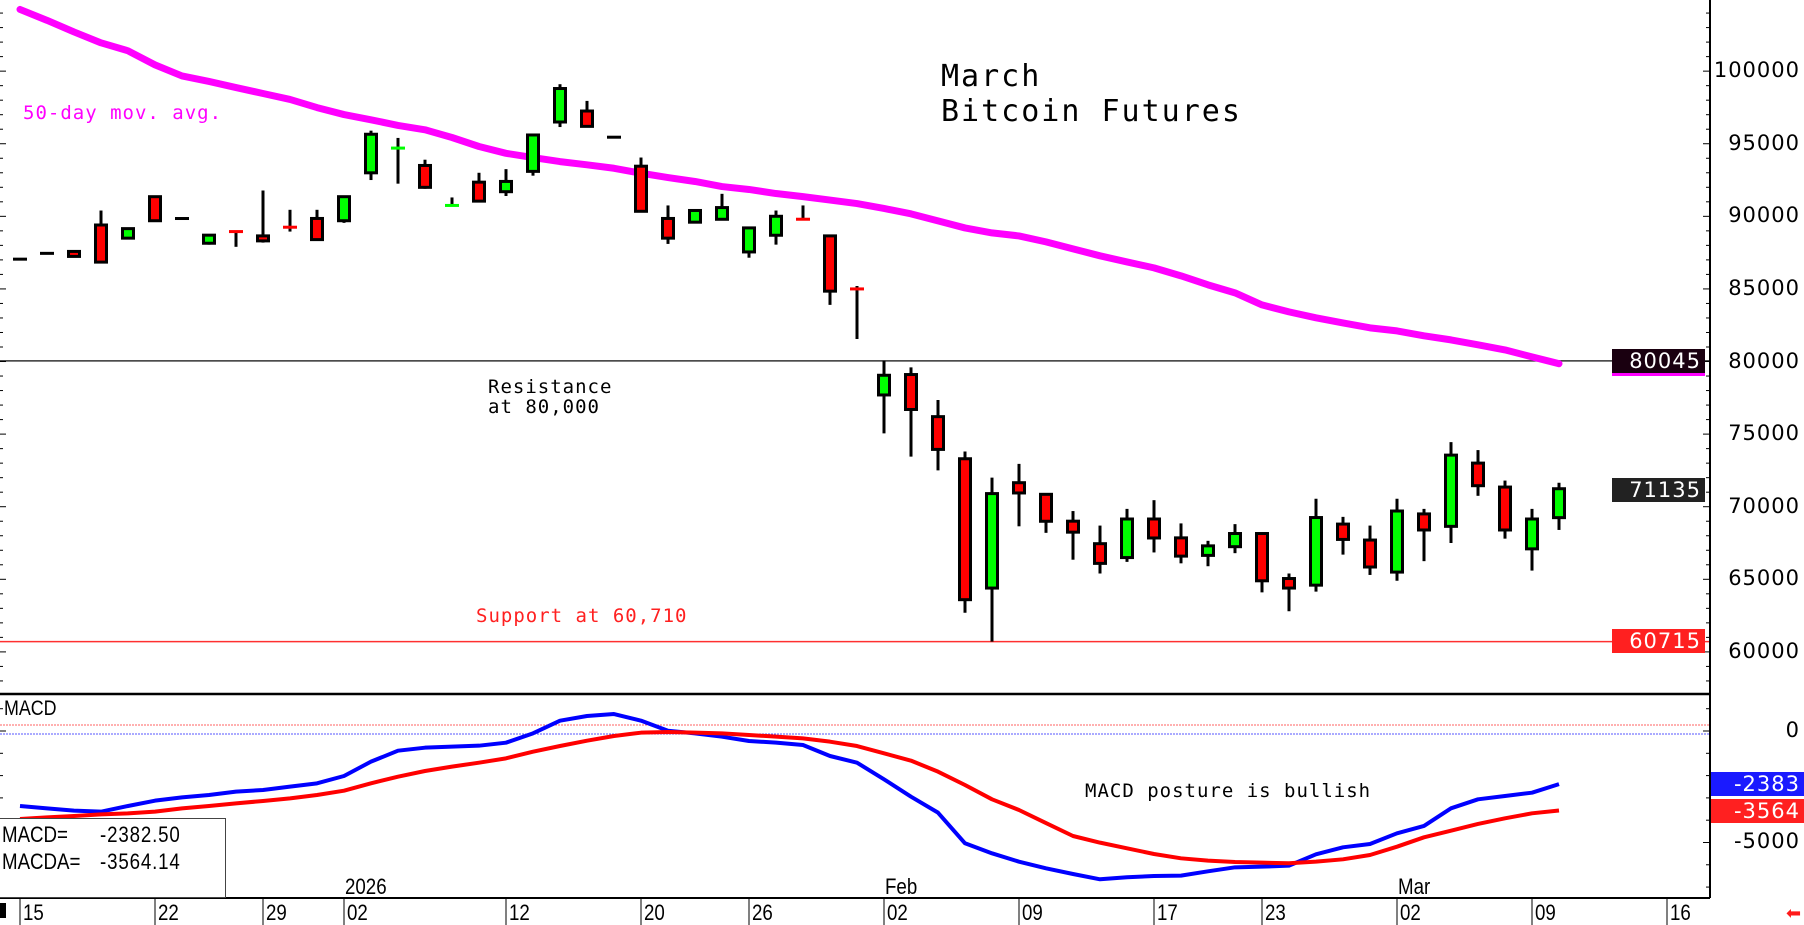  What do you see at coordinates (1764, 287) in the screenshot?
I see `y-tick-label: 85000` at bounding box center [1764, 287].